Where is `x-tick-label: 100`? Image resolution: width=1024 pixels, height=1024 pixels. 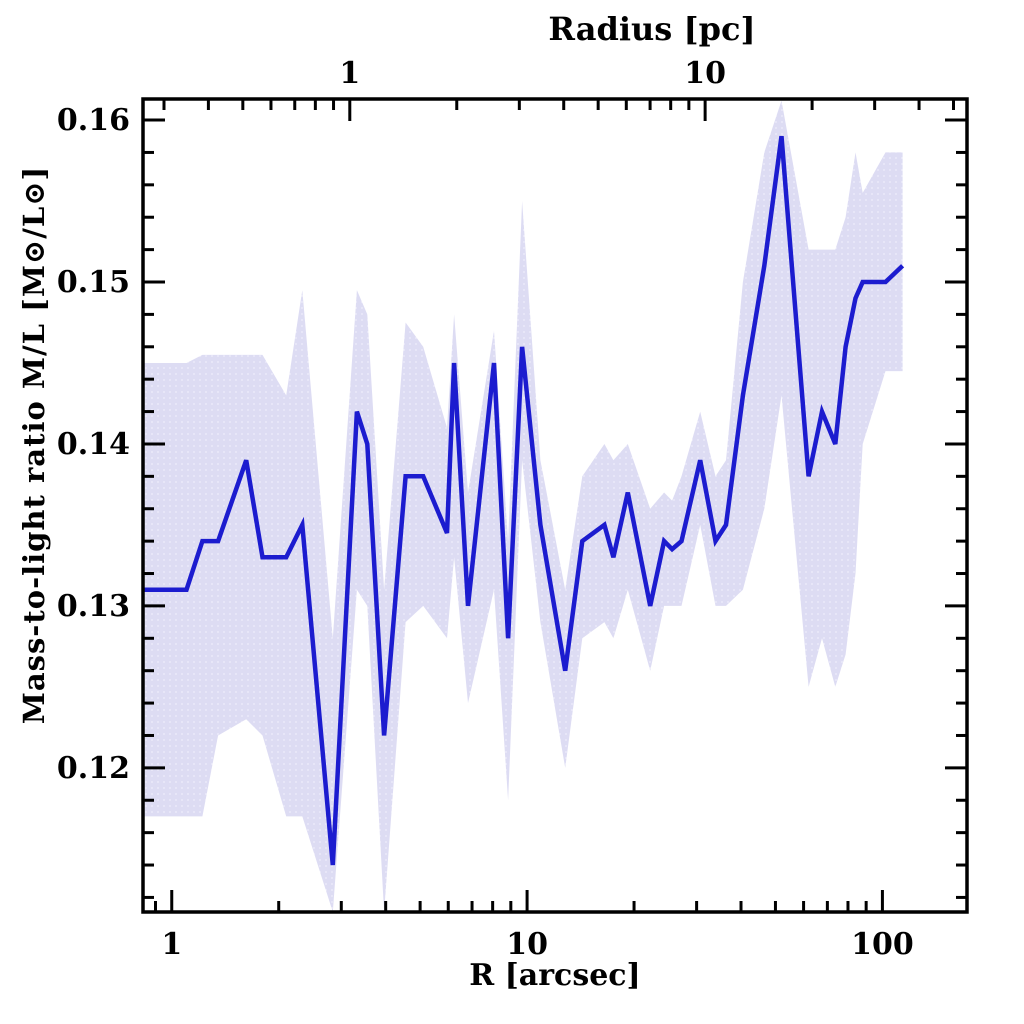
x-tick-label: 100 is located at coordinates (882, 944).